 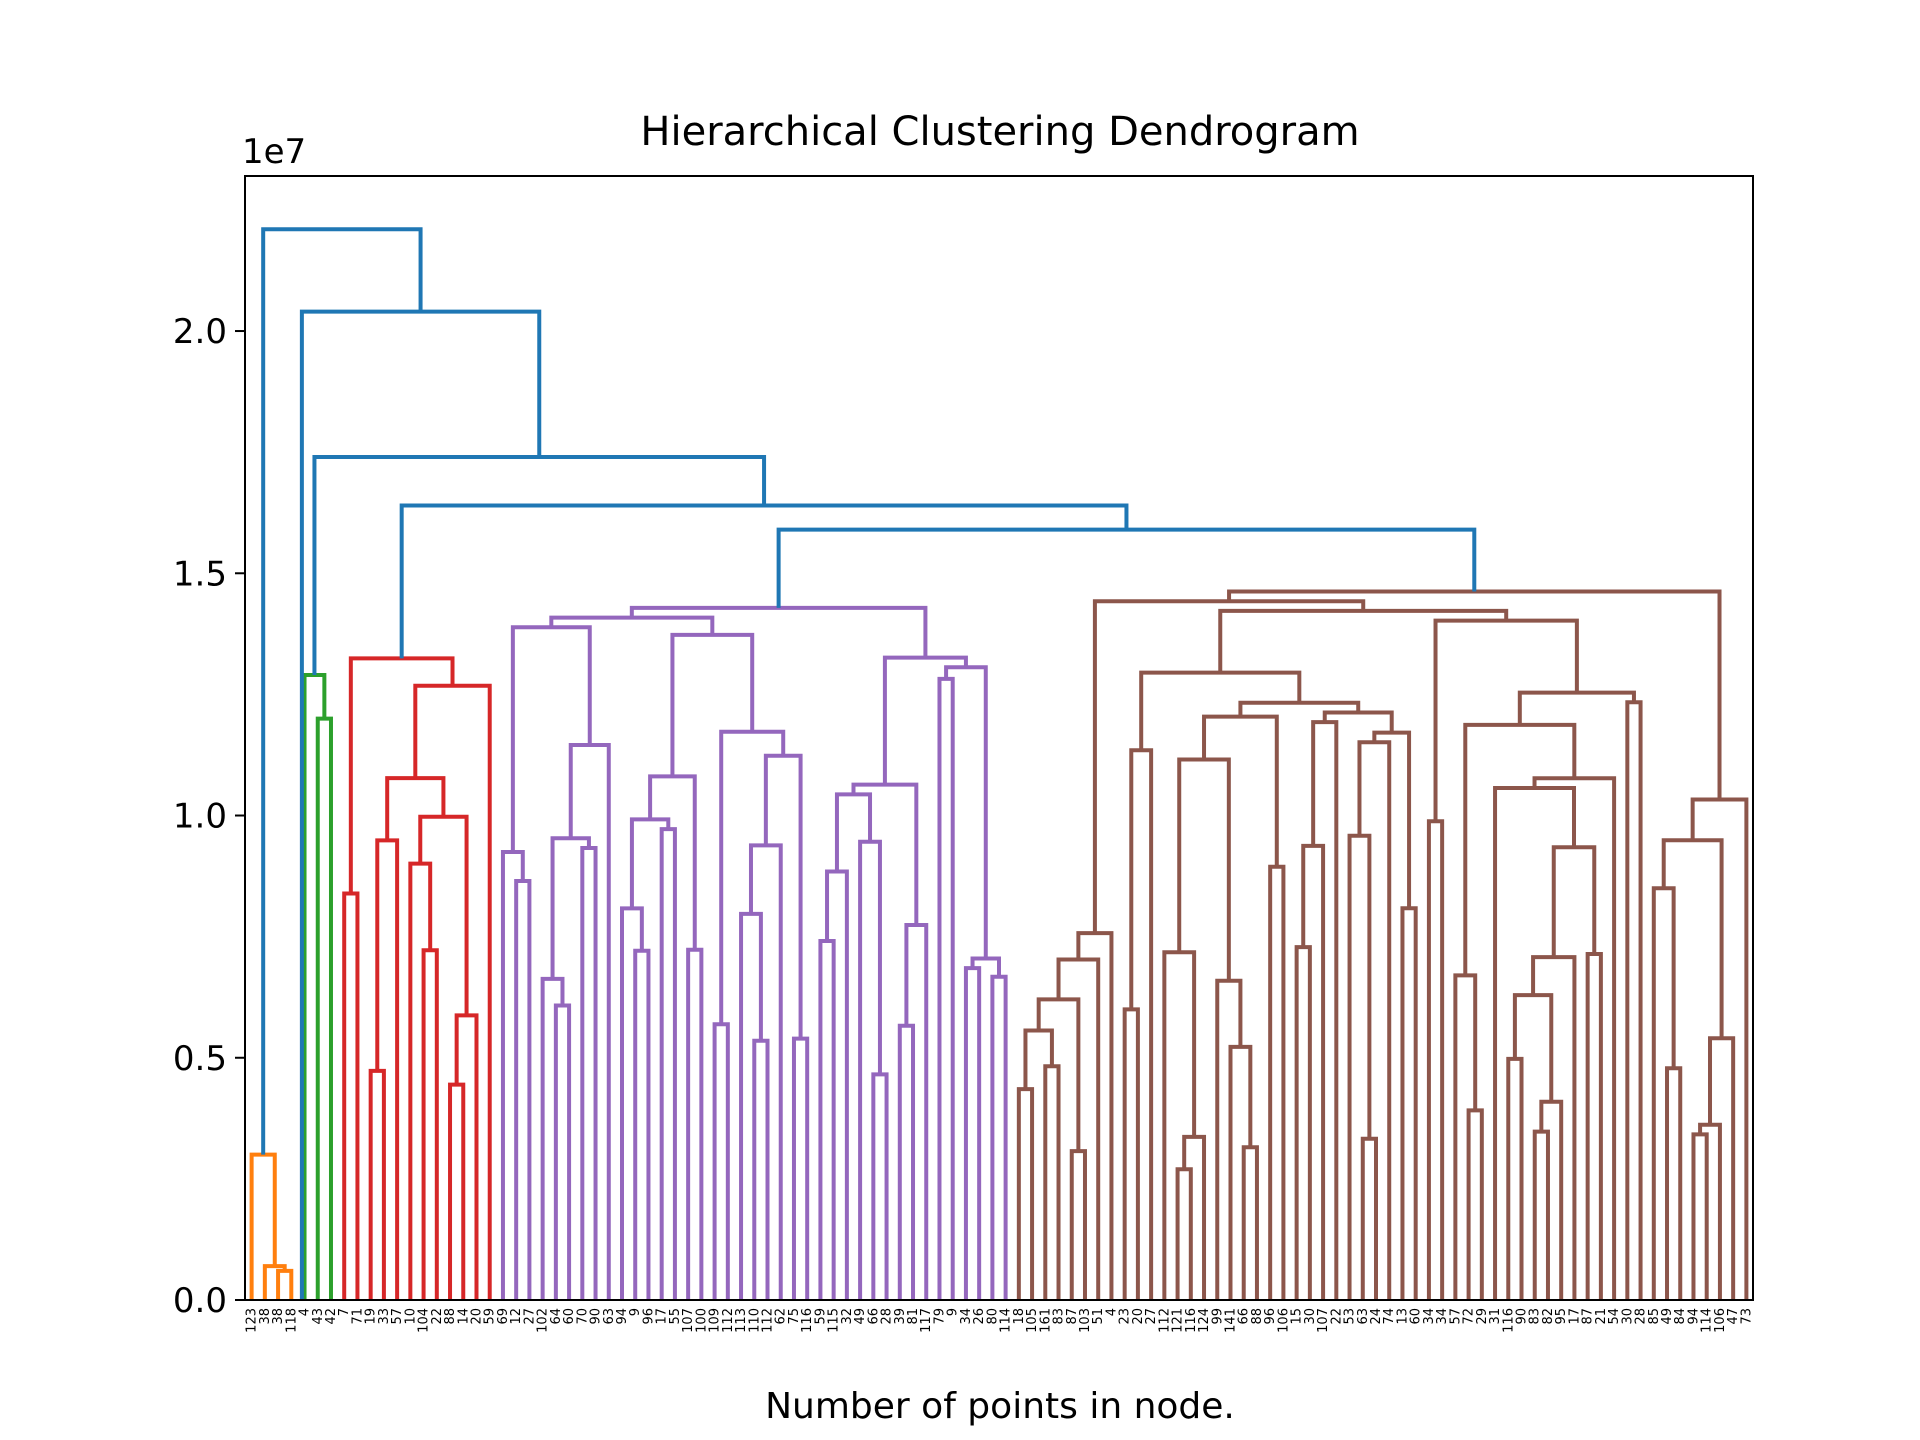 I want to click on x-axis-label: Number of points in node., so click(x=1000, y=1406).